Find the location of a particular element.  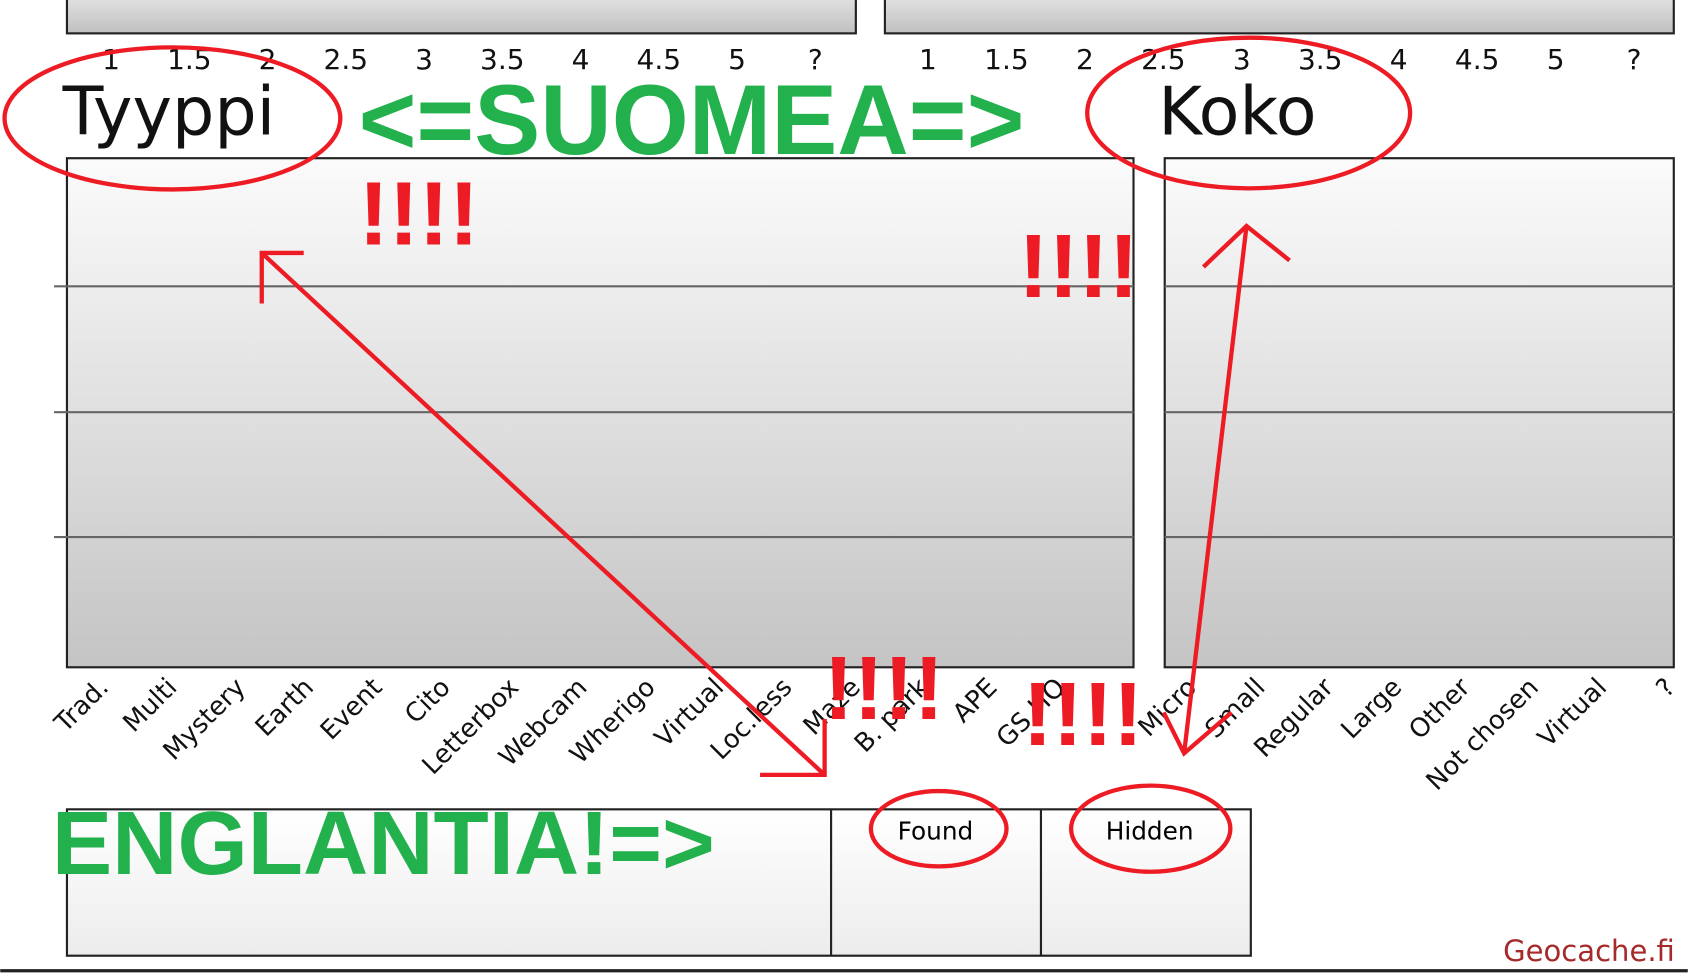

footer-brand: Geocache.fi is located at coordinates (1589, 951).